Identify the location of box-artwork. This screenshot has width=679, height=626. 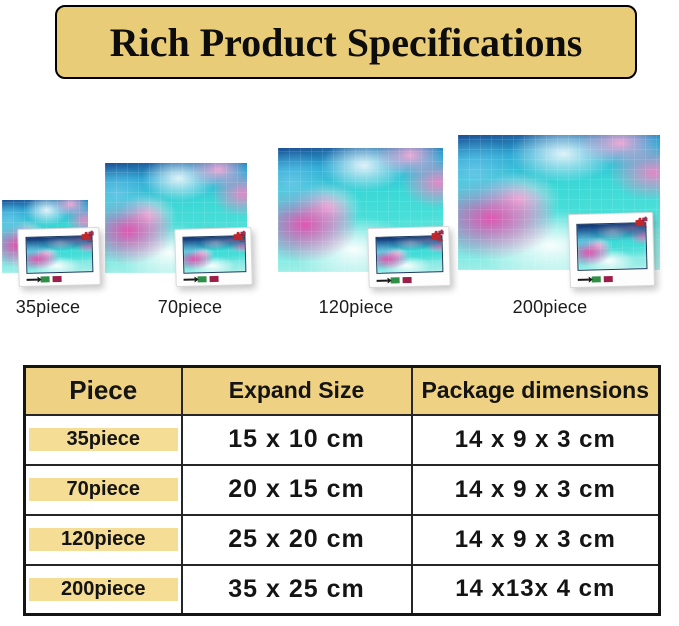
(612, 246).